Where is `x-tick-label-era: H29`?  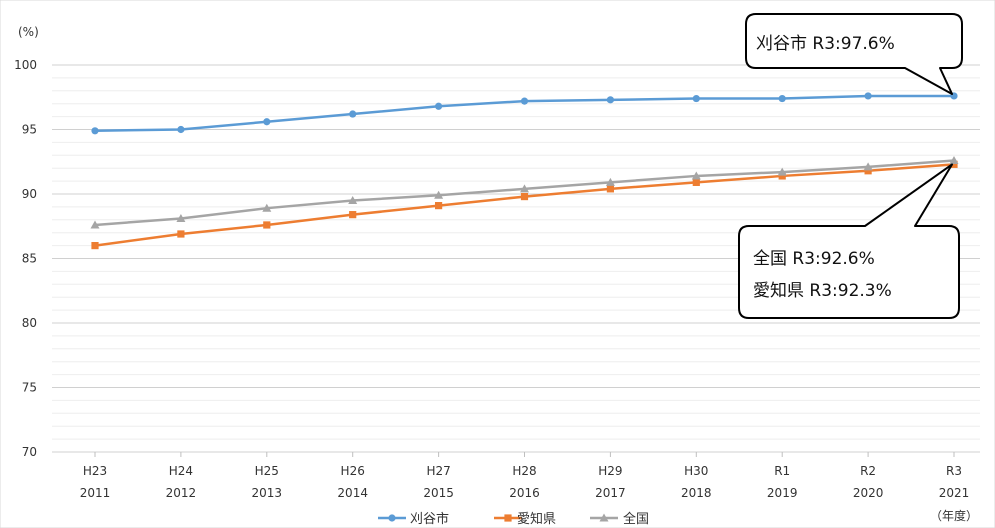 x-tick-label-era: H29 is located at coordinates (610, 471).